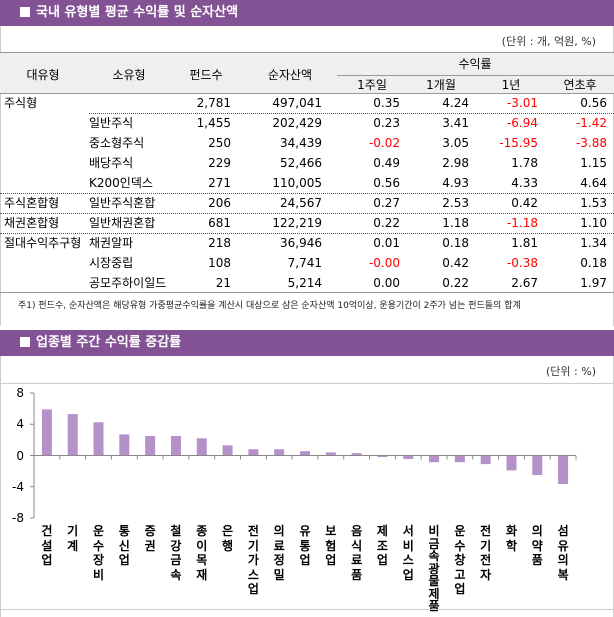 The width and height of the screenshot is (614, 617). I want to click on cell-assets: 122,219, so click(297, 223).